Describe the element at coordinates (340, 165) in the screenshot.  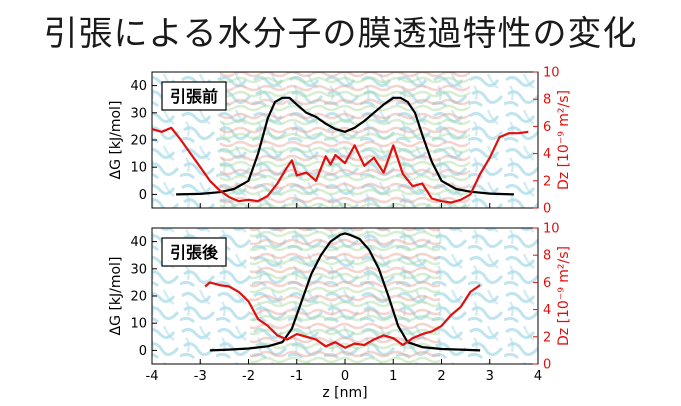
I see `diffusion-line-before` at that location.